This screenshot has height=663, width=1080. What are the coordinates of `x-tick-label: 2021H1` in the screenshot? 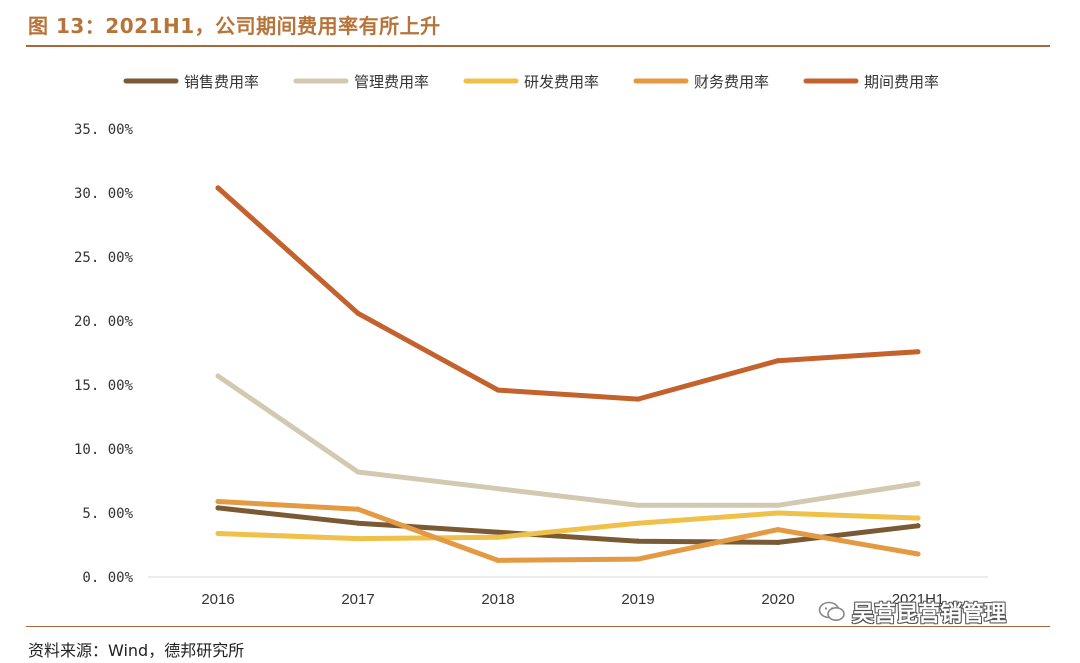 It's located at (918, 599).